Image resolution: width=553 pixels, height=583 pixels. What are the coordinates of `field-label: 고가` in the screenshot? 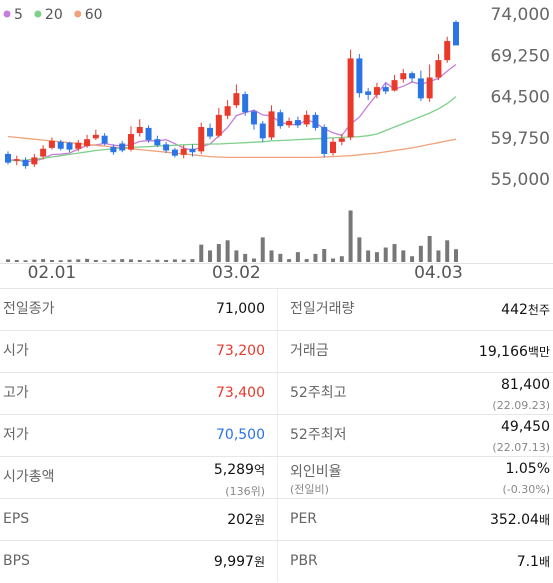 It's located at (16, 393).